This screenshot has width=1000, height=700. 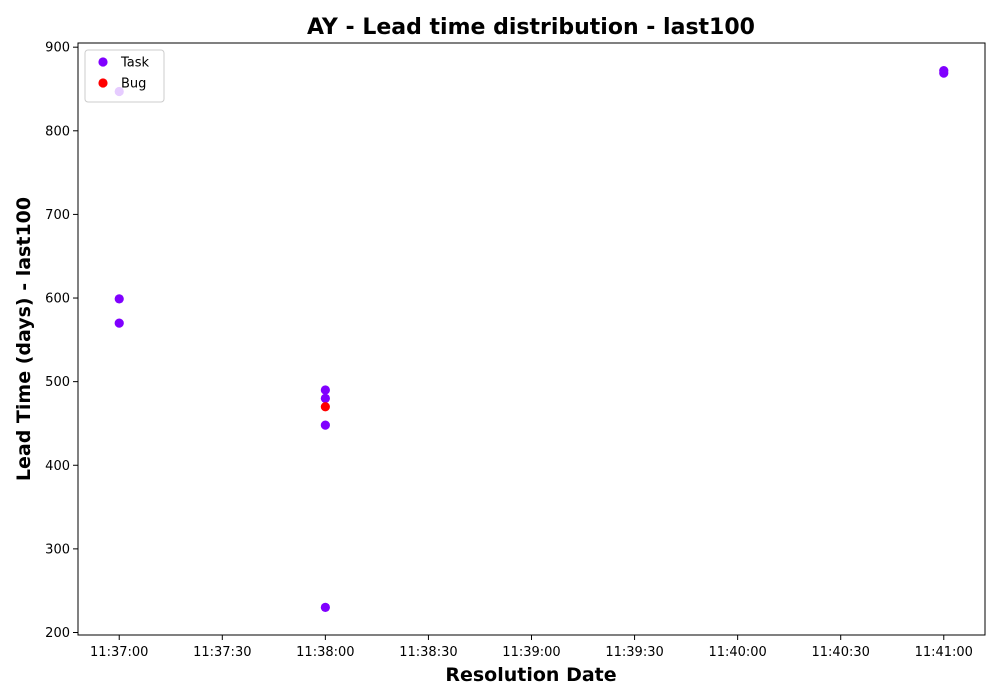 I want to click on x-tick-label: 11:37:30, so click(x=222, y=652).